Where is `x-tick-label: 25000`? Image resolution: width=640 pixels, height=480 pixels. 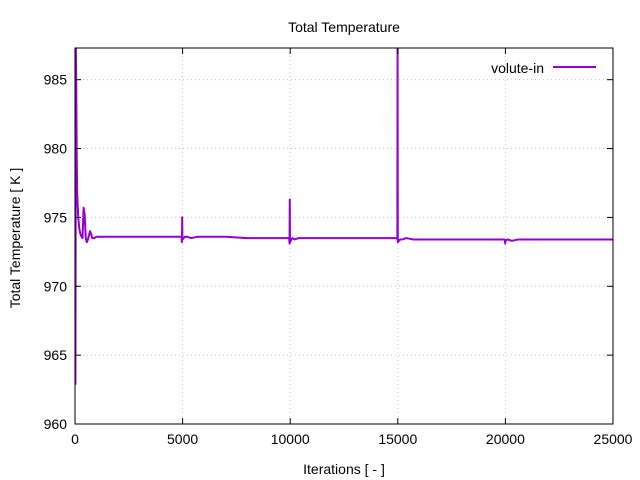 x-tick-label: 25000 is located at coordinates (613, 439).